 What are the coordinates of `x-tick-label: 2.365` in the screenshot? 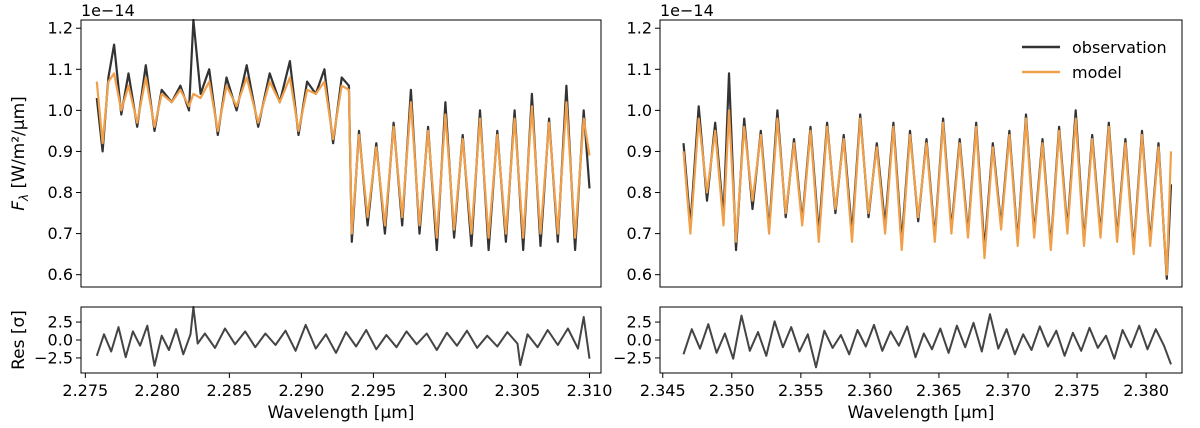 It's located at (939, 390).